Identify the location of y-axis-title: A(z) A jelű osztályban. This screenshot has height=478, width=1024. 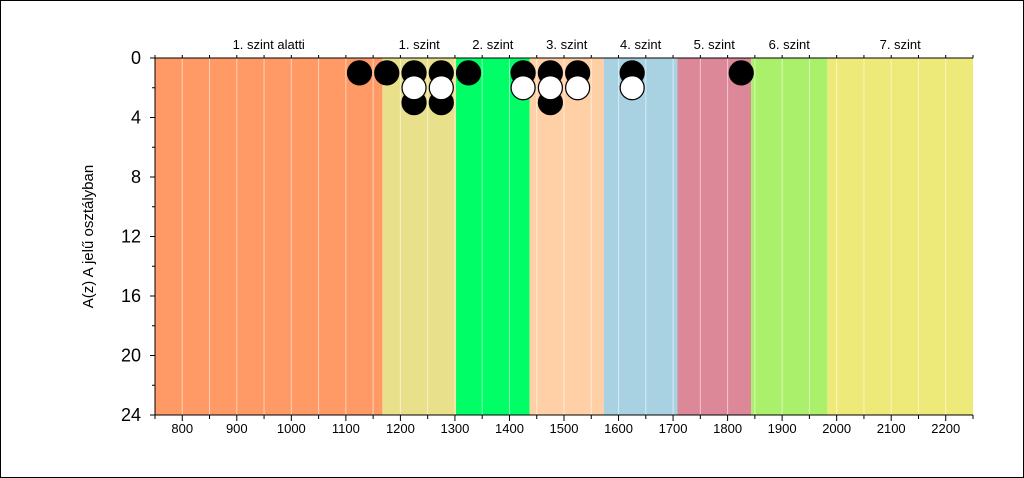
(88, 236).